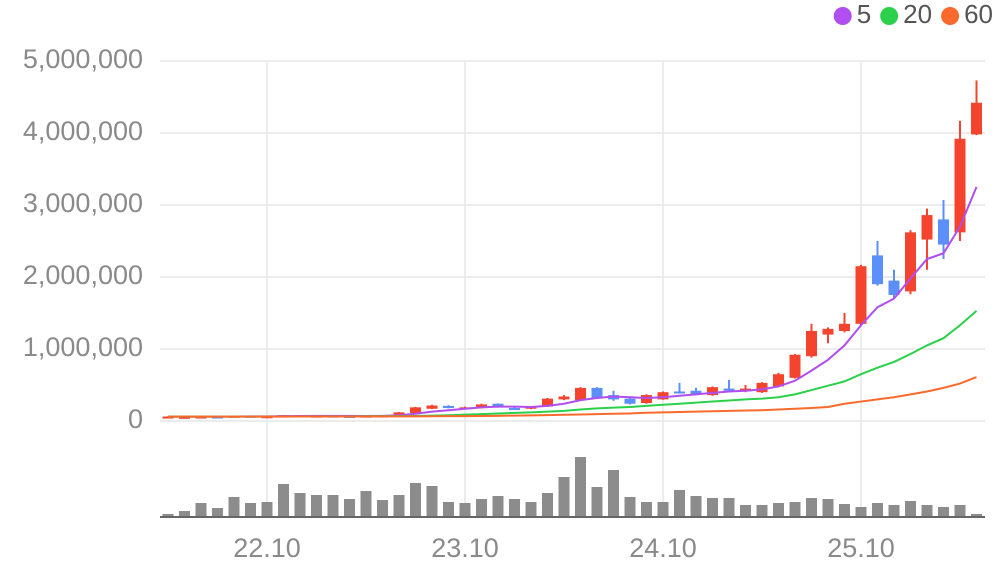 The image size is (996, 567). Describe the element at coordinates (864, 14) in the screenshot. I see `legend-label: 5` at that location.